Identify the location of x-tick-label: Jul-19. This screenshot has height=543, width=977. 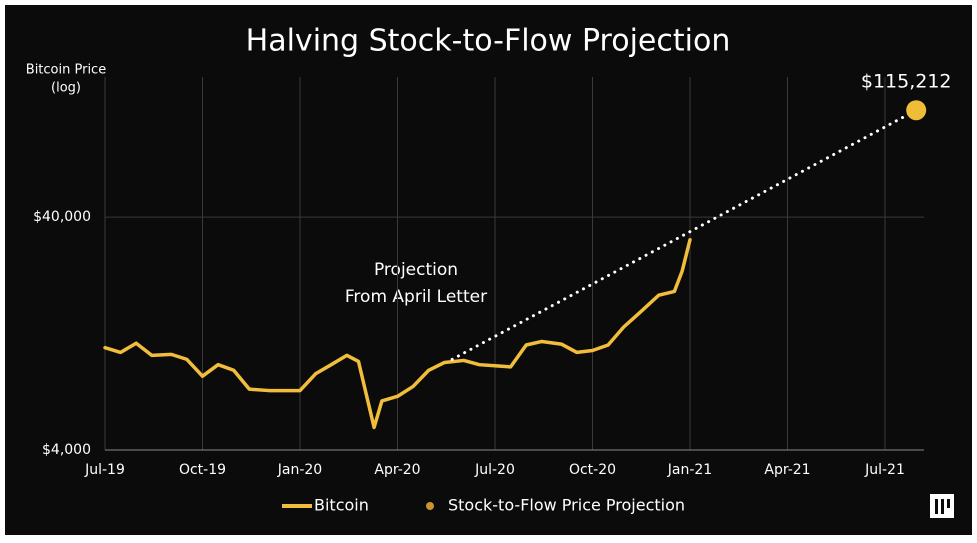
(104, 470).